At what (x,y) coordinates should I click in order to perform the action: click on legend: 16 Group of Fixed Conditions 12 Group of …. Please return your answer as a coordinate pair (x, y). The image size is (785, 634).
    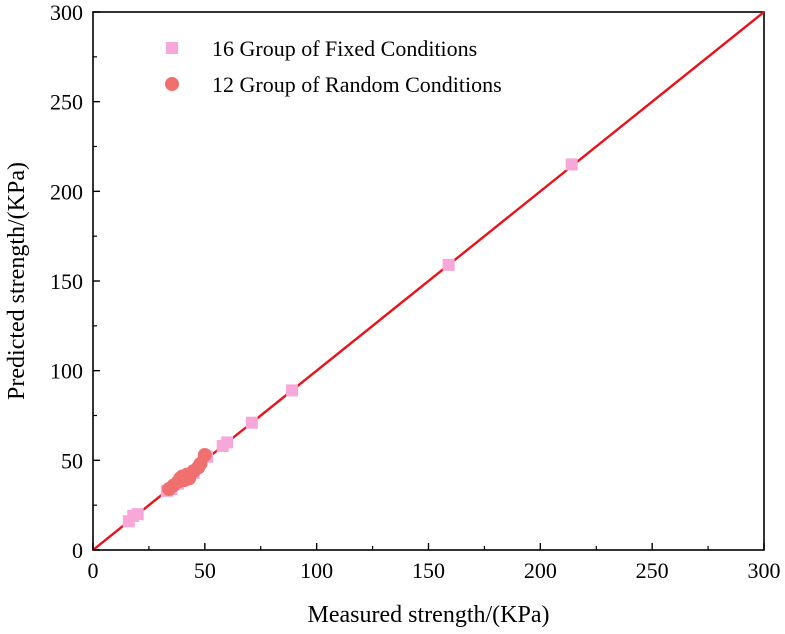
    Looking at the image, I should click on (333, 66).